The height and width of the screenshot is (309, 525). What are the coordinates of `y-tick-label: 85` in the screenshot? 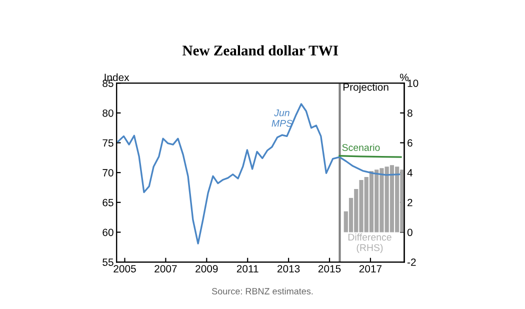 It's located at (108, 83).